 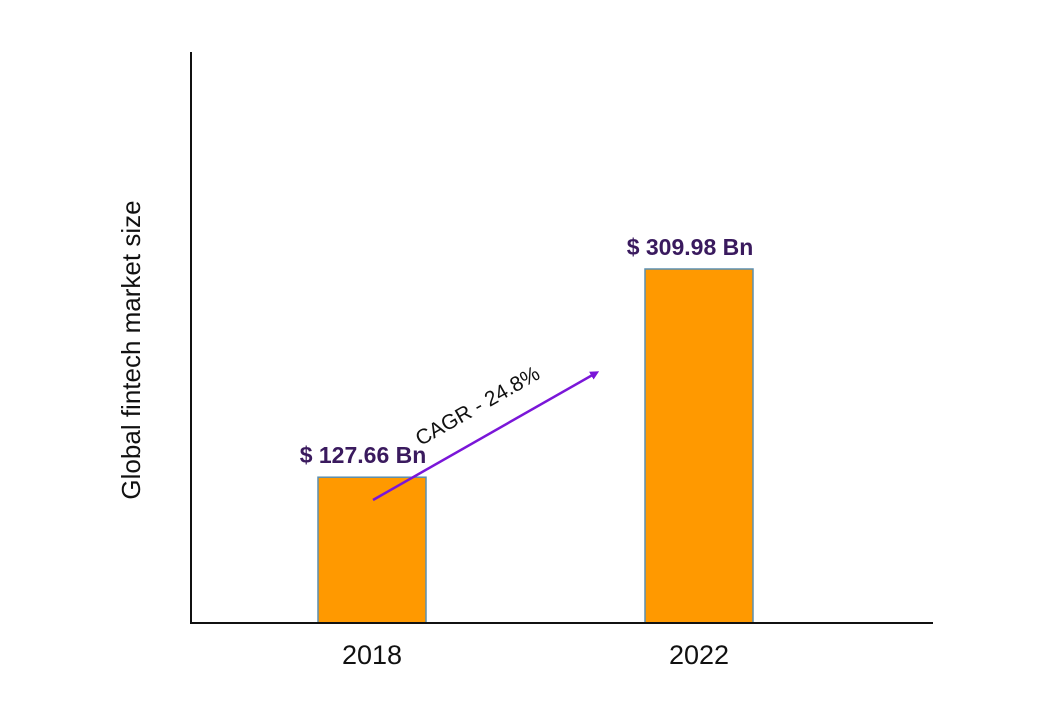 What do you see at coordinates (699, 655) in the screenshot?
I see `x-tick-label-2022: 2022` at bounding box center [699, 655].